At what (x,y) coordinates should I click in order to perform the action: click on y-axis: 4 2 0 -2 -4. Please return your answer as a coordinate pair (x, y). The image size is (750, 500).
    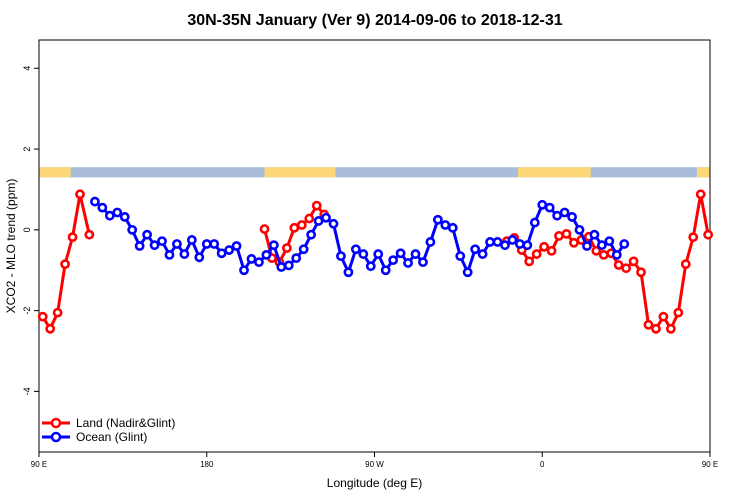
    Looking at the image, I should click on (30, 230).